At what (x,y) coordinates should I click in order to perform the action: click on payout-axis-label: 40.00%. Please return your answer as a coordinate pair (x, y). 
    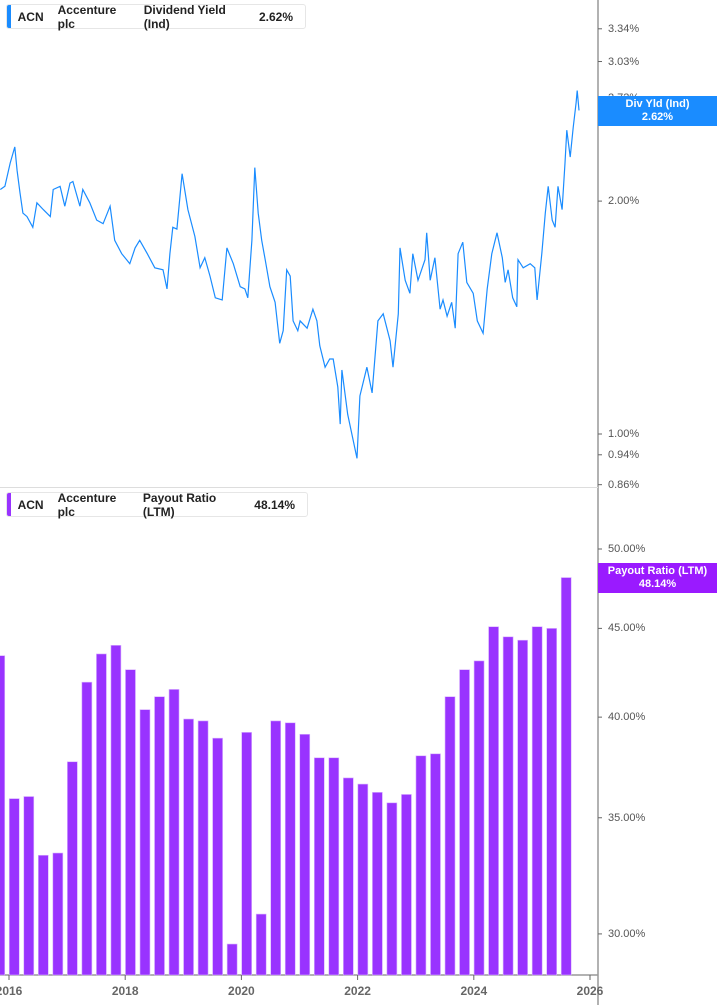
    Looking at the image, I should click on (627, 717).